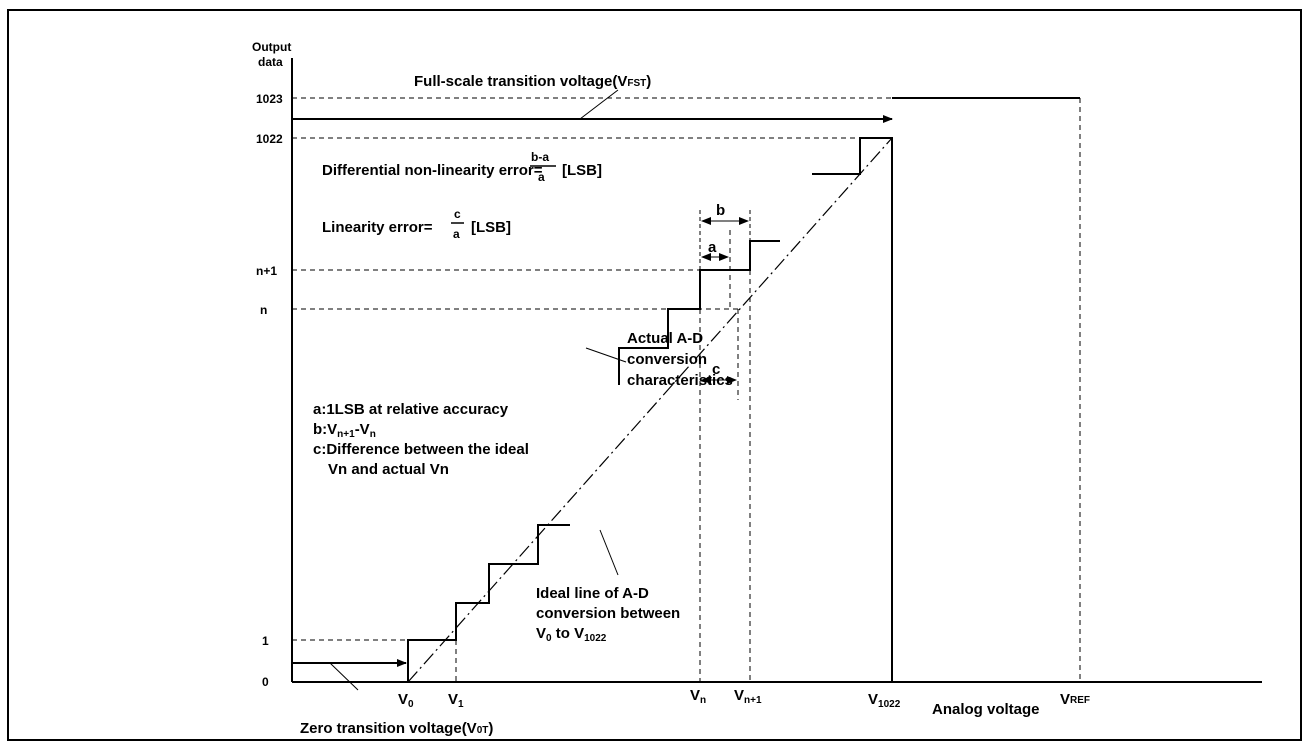 The width and height of the screenshot is (1308, 749). I want to click on x-tick-vn1: Vn+1, so click(748, 696).